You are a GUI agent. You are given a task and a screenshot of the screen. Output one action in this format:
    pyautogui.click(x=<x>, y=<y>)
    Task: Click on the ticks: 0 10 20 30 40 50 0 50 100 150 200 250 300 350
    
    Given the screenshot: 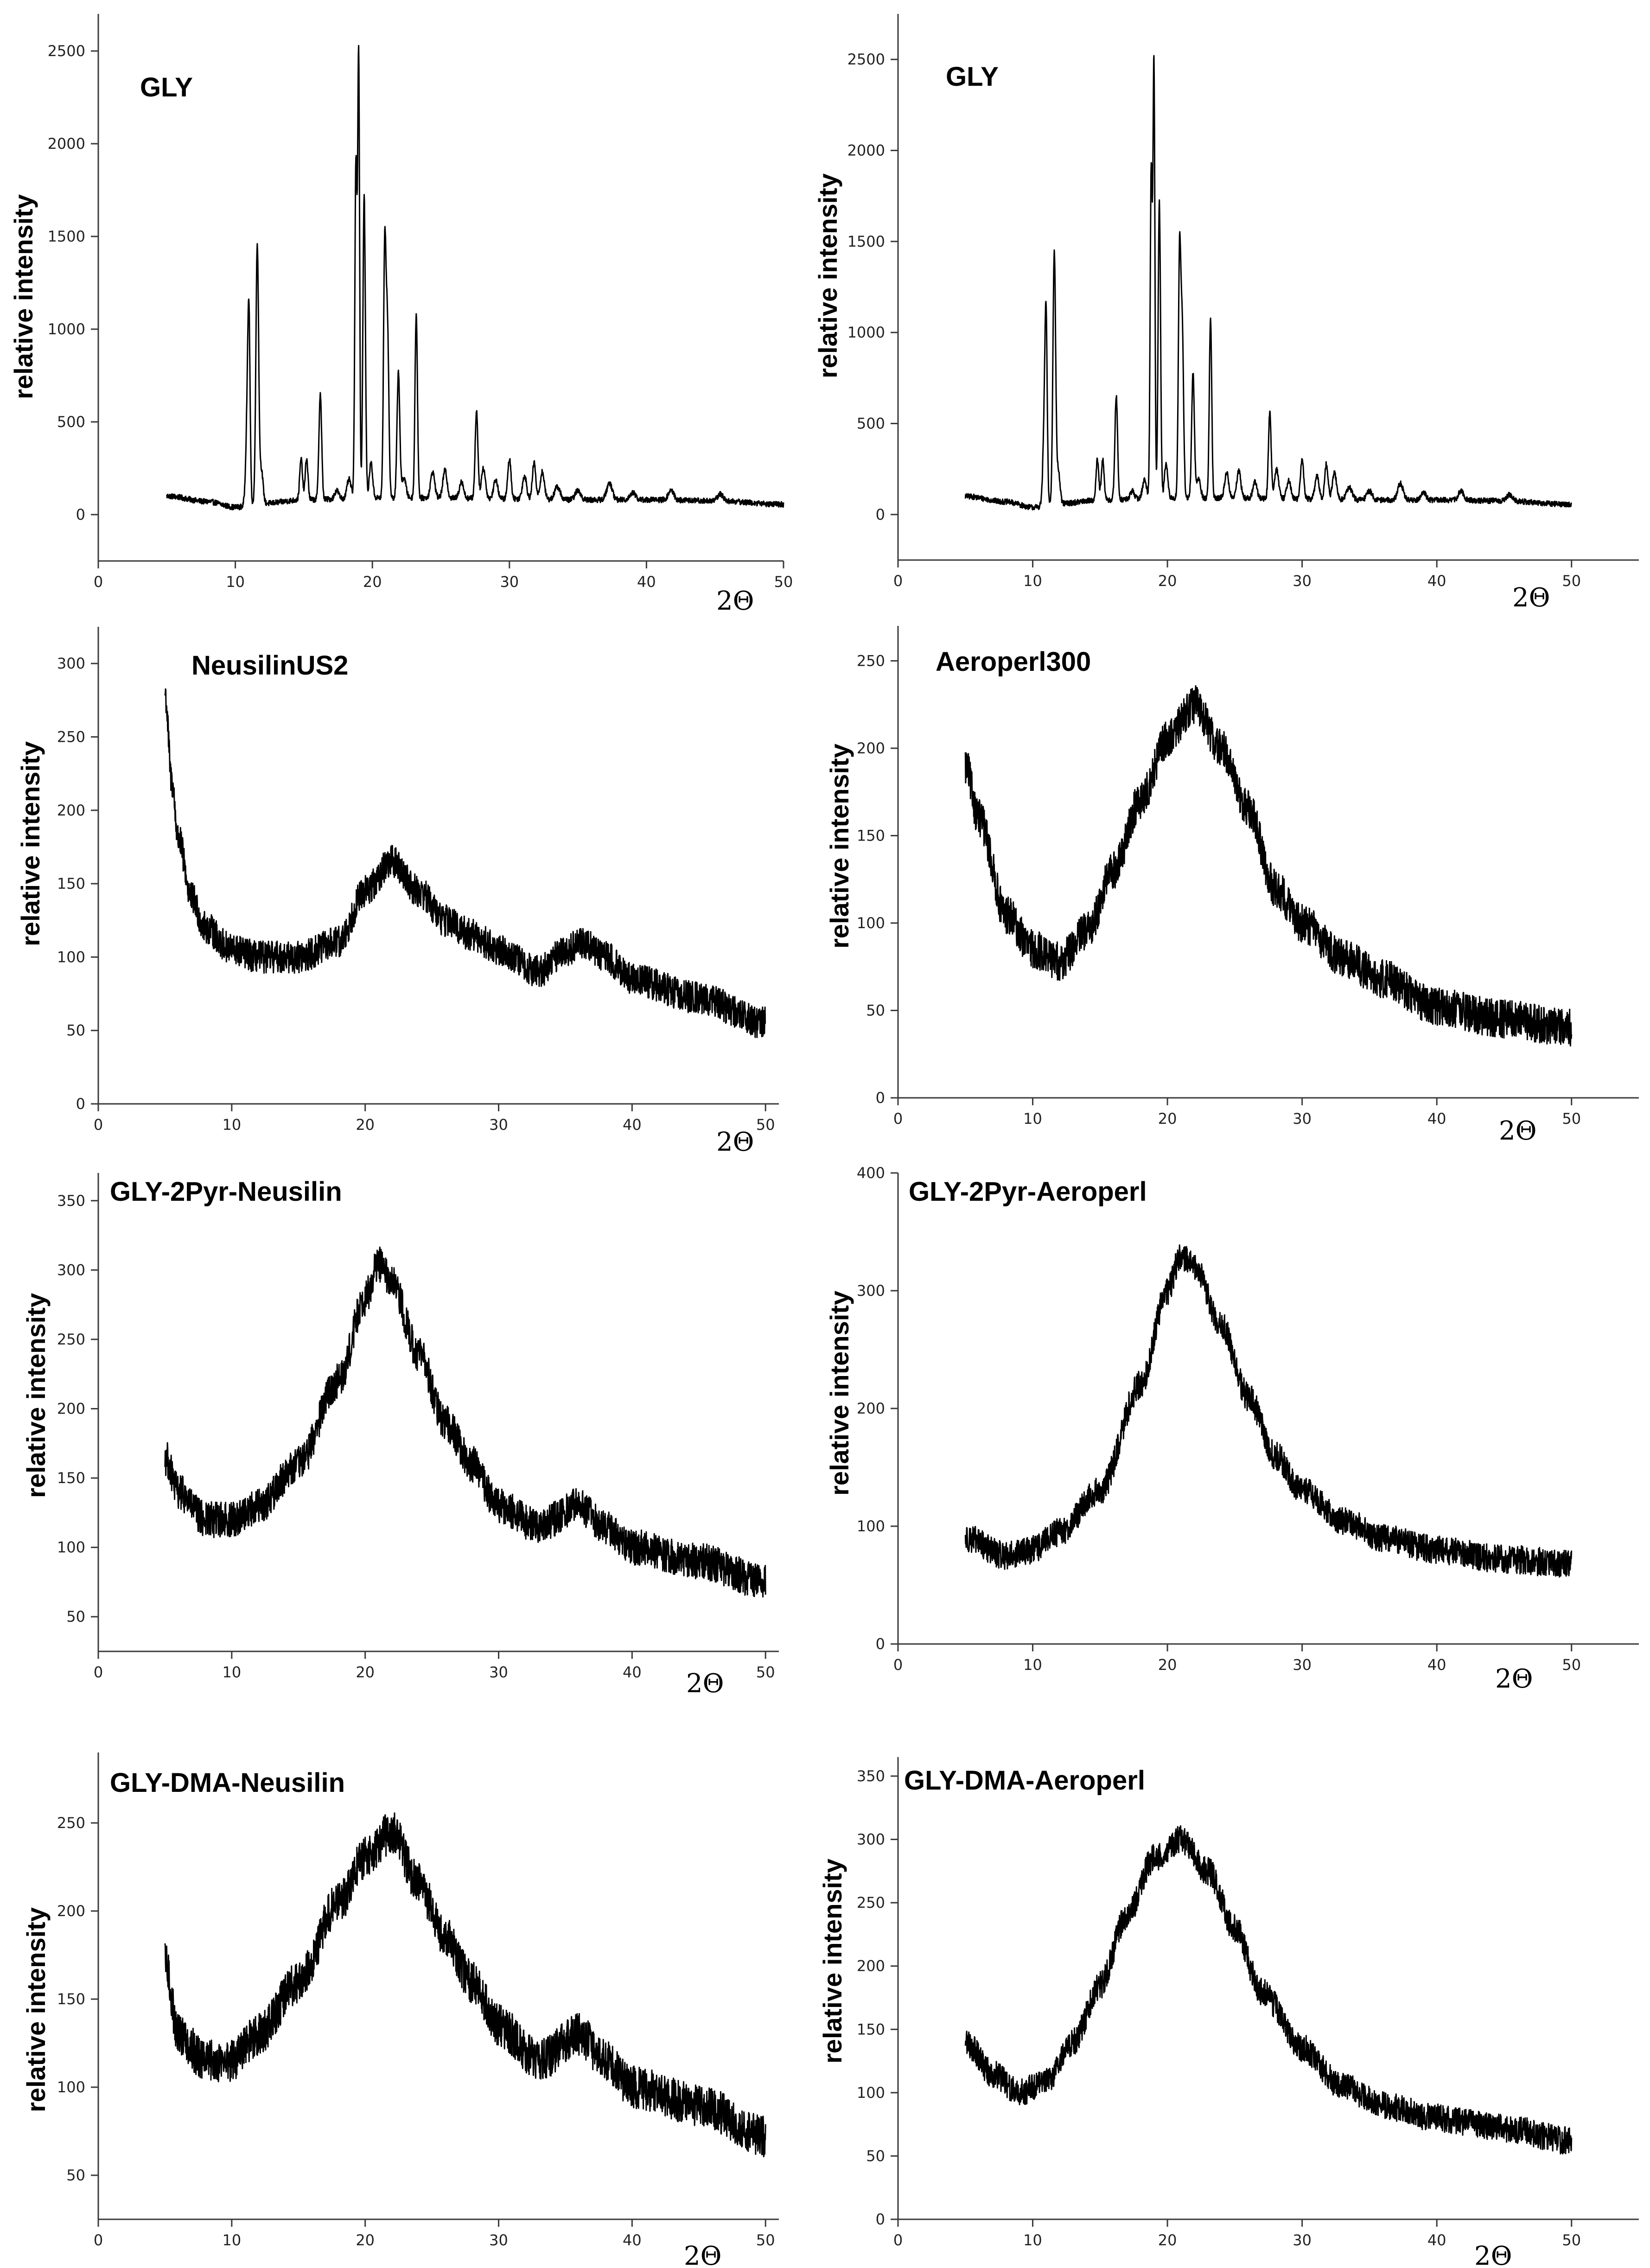 What is the action you would take?
    pyautogui.click(x=1219, y=2008)
    